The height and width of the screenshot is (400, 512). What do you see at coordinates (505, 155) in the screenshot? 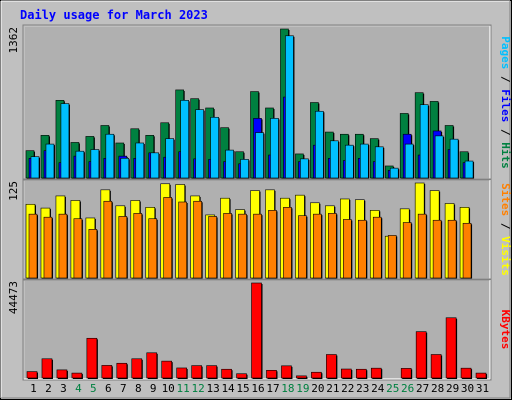
I see `side-label-part: Hits` at bounding box center [505, 155].